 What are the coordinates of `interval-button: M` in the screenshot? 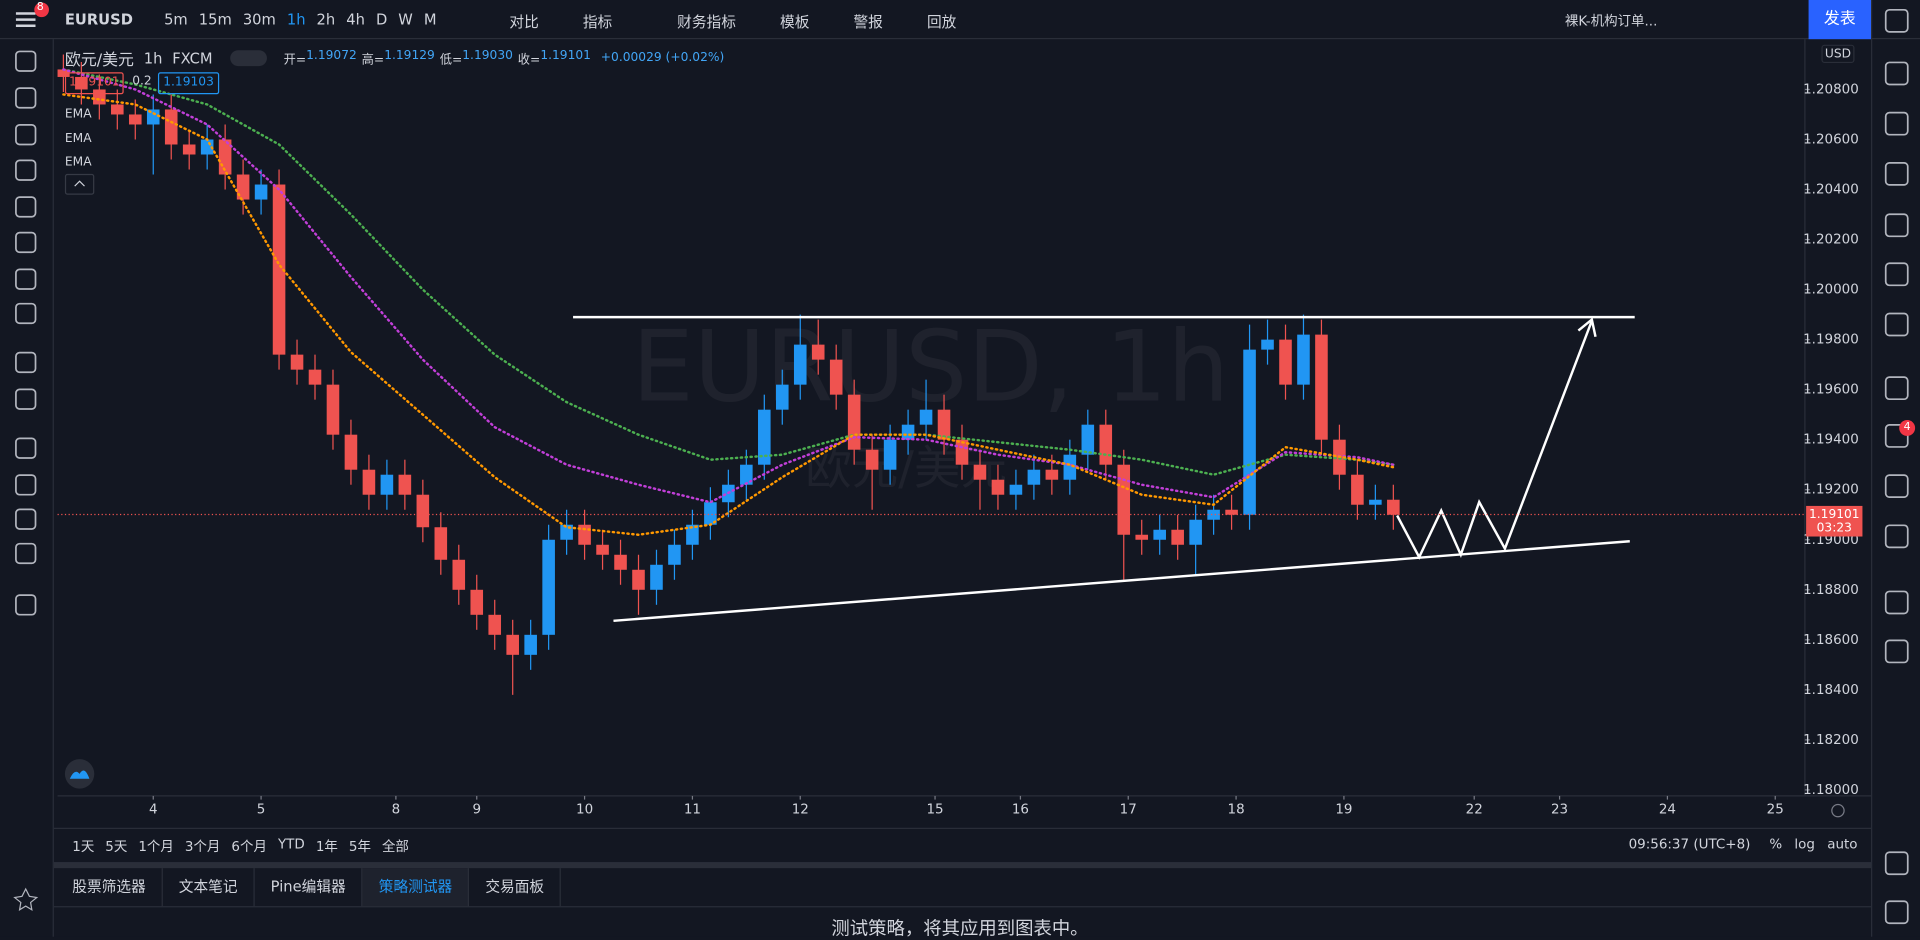 It's located at (430, 20).